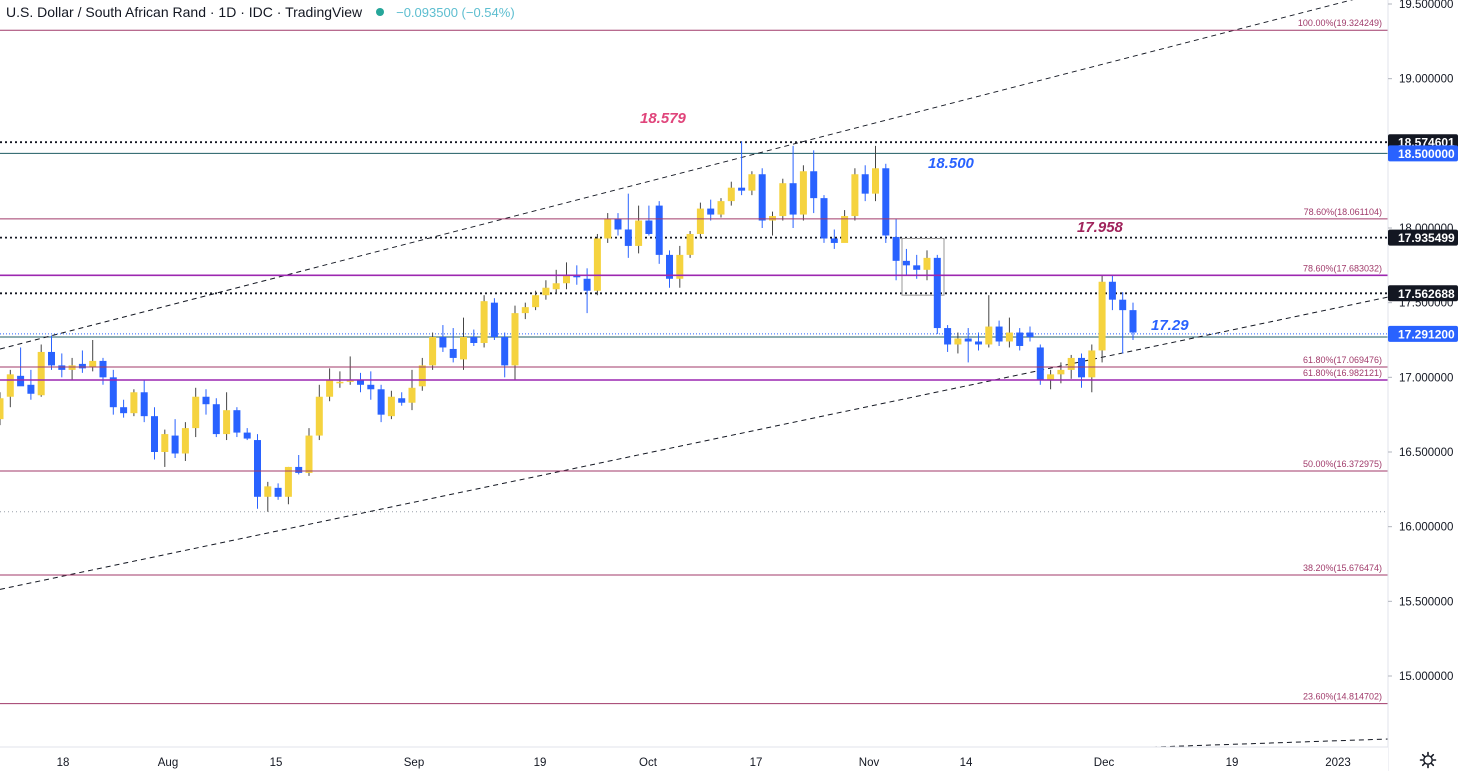  What do you see at coordinates (1426, 154) in the screenshot?
I see `price-tag-label: 18.500000` at bounding box center [1426, 154].